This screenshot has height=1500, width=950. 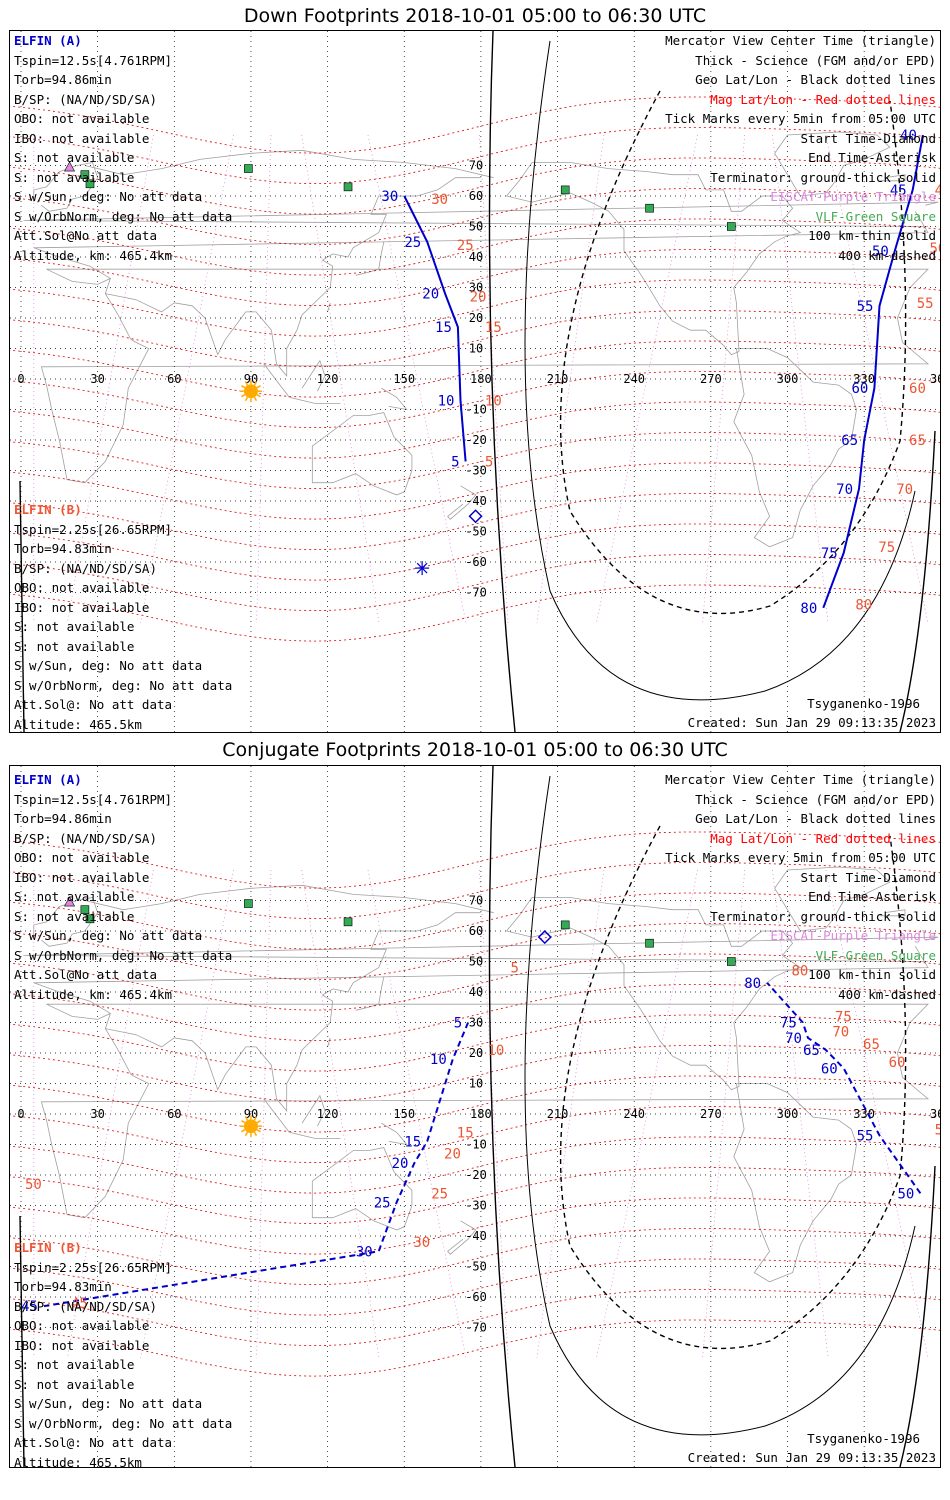 What do you see at coordinates (493, 401) in the screenshot?
I see `elfin-b-time-label: 10` at bounding box center [493, 401].